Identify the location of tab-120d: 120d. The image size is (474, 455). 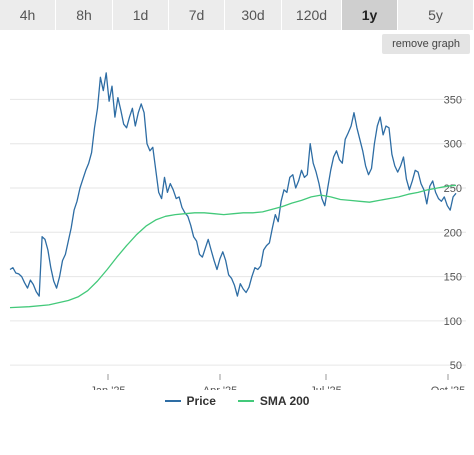
(312, 15).